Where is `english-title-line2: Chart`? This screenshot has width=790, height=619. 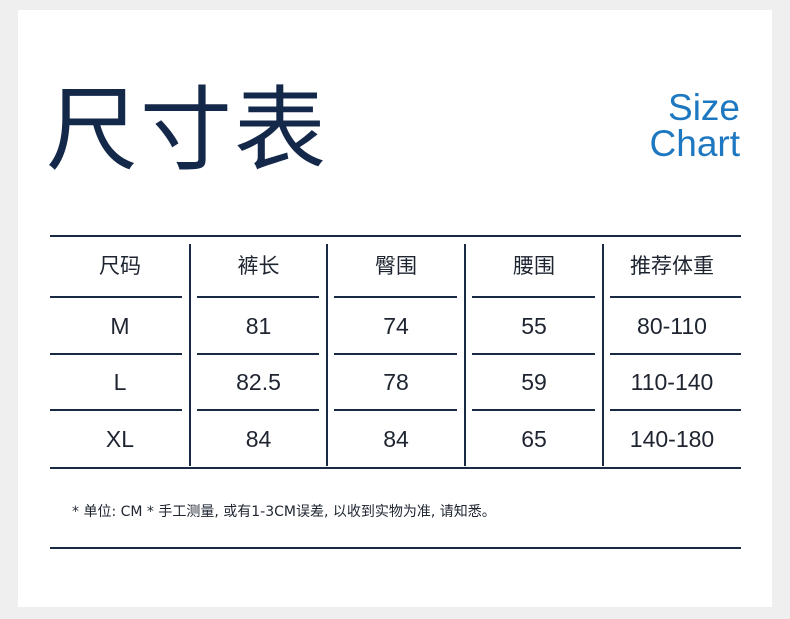
english-title-line2: Chart is located at coordinates (694, 143).